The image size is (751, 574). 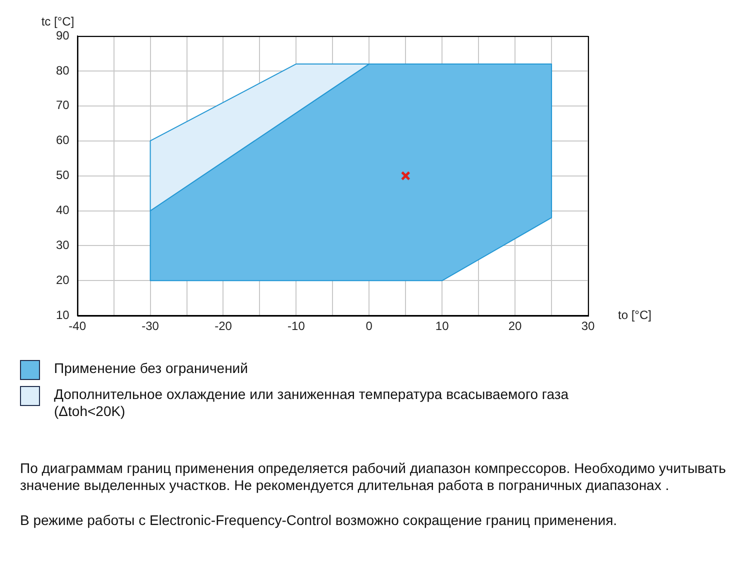 I want to click on x-axis-title: to [°C], so click(x=635, y=315).